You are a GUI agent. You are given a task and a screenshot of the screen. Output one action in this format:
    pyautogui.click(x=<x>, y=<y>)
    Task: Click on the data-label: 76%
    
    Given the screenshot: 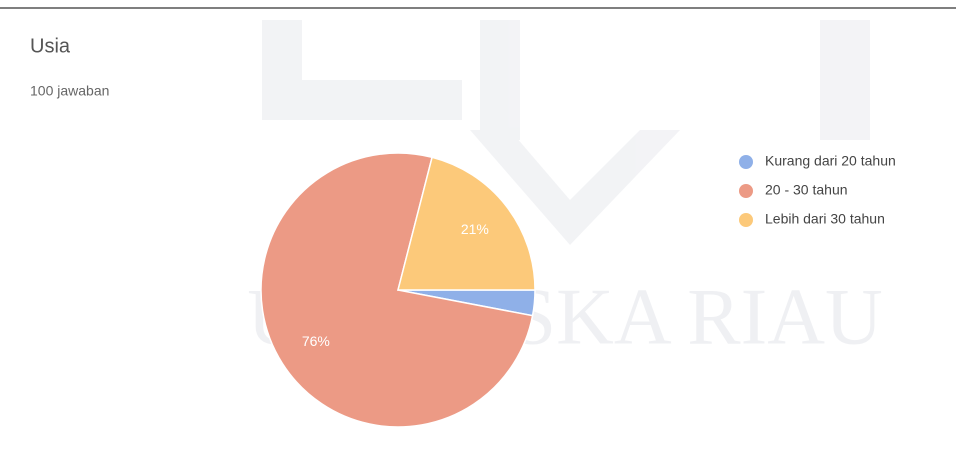 What is the action you would take?
    pyautogui.click(x=316, y=341)
    